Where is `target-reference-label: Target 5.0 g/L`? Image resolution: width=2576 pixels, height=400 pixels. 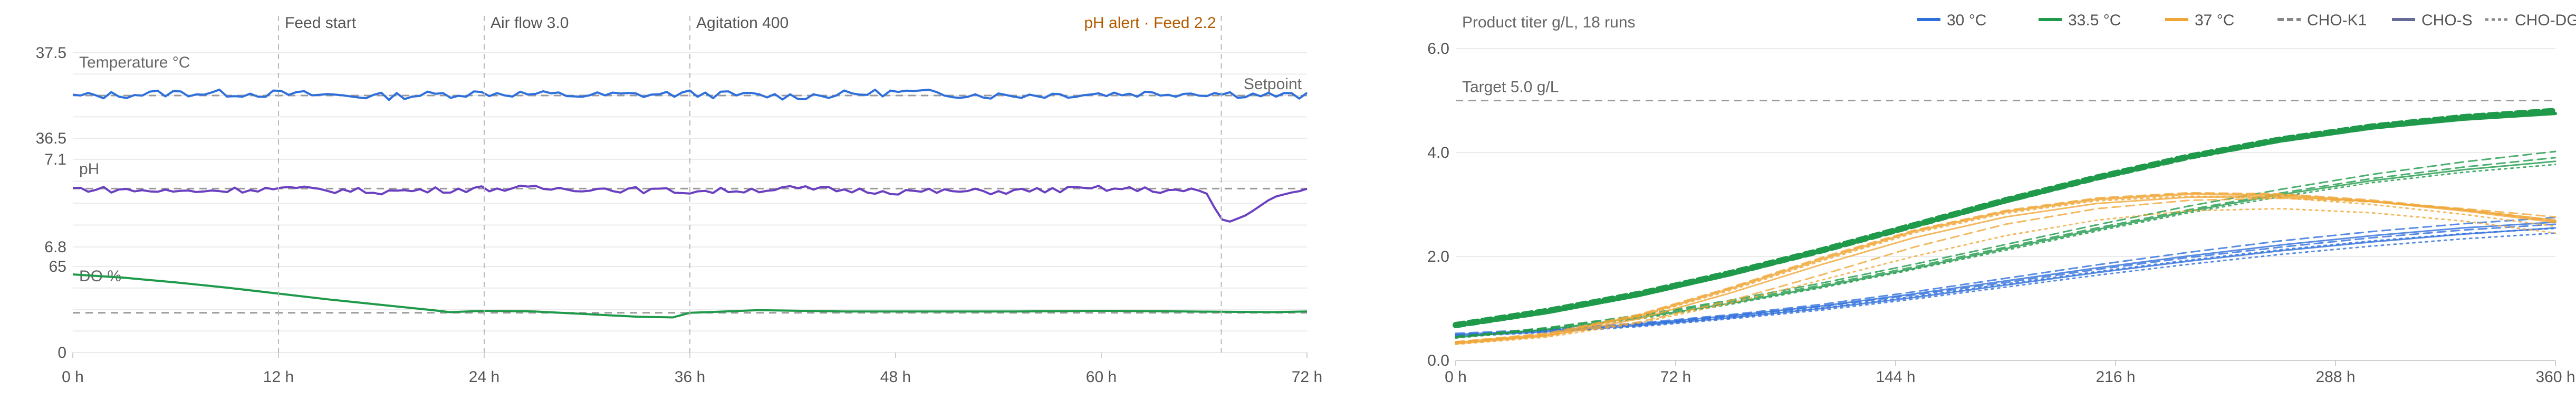
target-reference-label: Target 5.0 g/L is located at coordinates (1510, 87).